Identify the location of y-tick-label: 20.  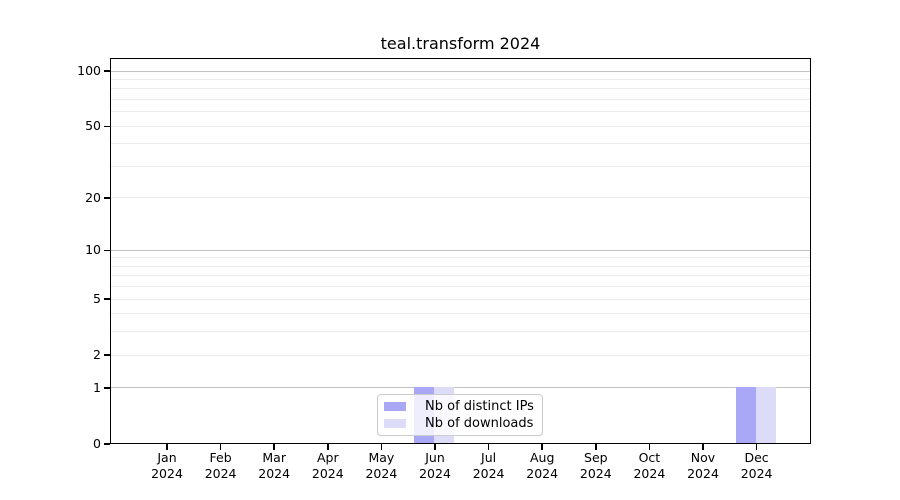
(93, 198).